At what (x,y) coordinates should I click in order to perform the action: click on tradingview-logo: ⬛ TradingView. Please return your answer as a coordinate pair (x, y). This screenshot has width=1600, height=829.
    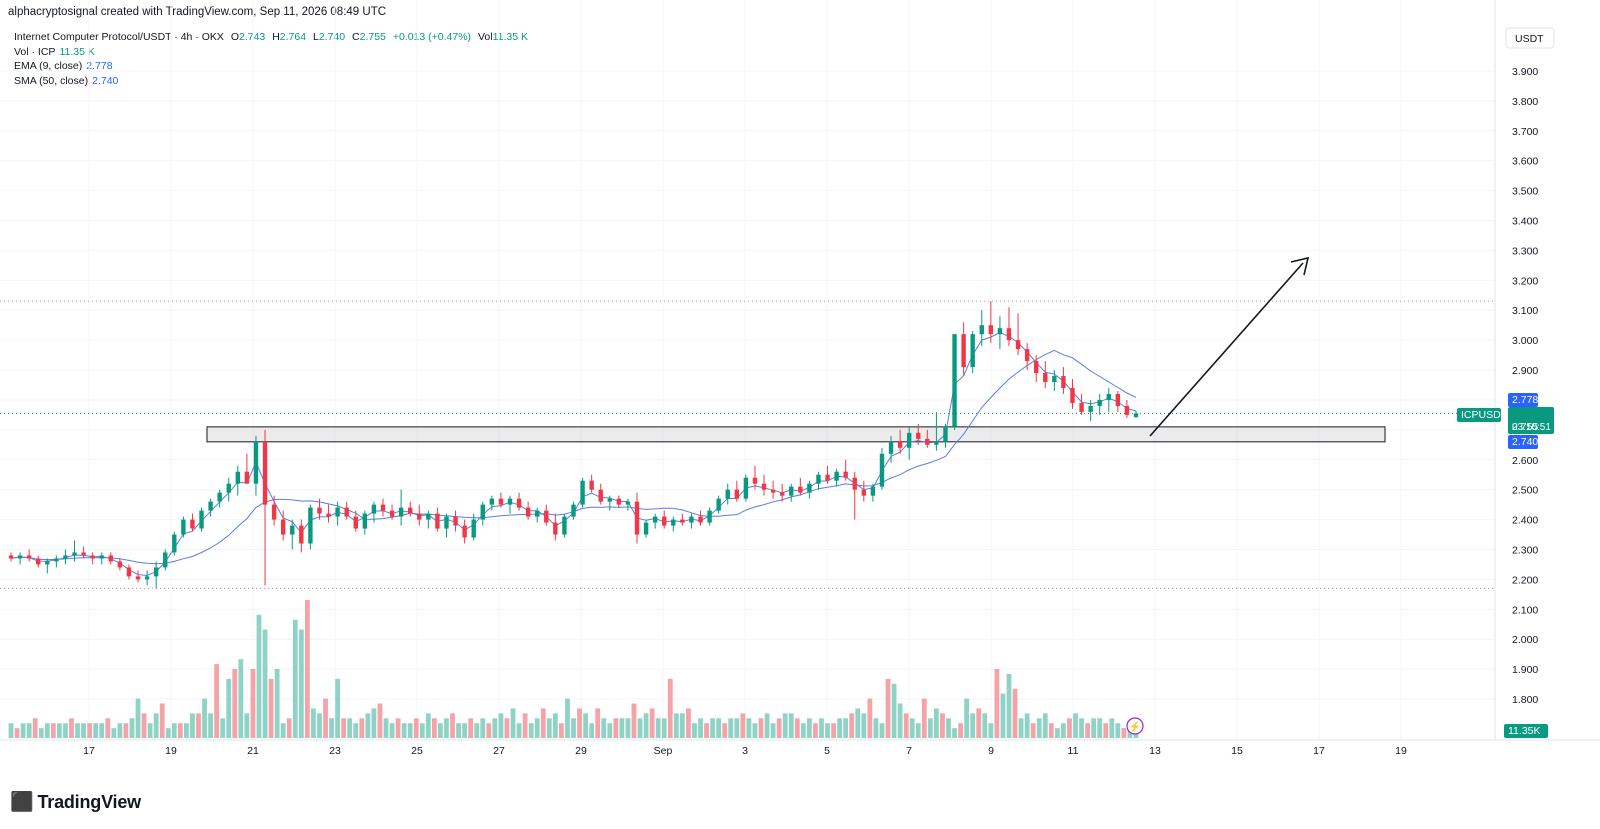
    Looking at the image, I should click on (75, 802).